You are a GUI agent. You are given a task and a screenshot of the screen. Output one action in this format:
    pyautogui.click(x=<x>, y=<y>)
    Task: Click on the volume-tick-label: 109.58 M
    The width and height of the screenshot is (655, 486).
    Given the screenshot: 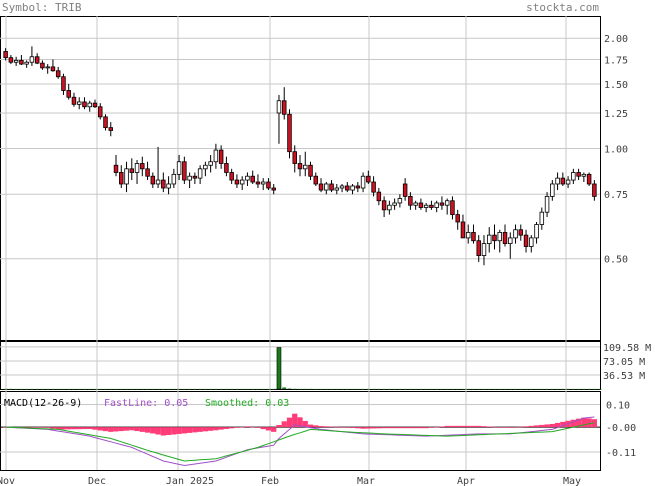 What is the action you would take?
    pyautogui.click(x=627, y=348)
    